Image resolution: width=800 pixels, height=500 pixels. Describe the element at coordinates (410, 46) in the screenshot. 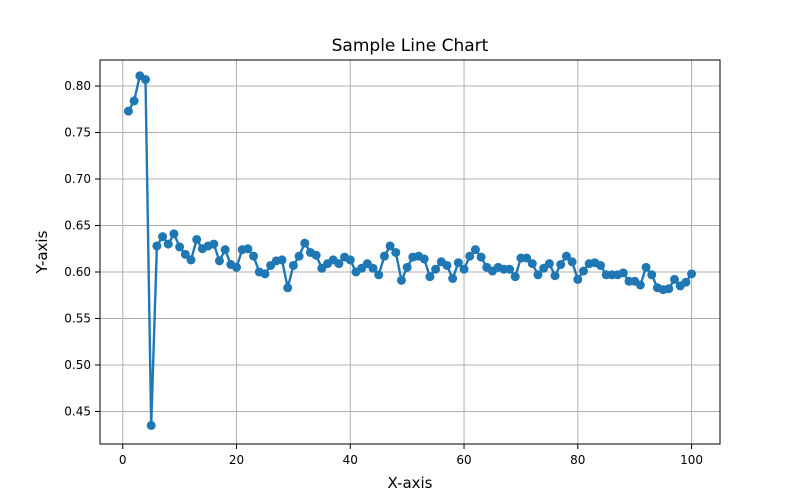

I see `chart-title: Sample Line Chart` at that location.